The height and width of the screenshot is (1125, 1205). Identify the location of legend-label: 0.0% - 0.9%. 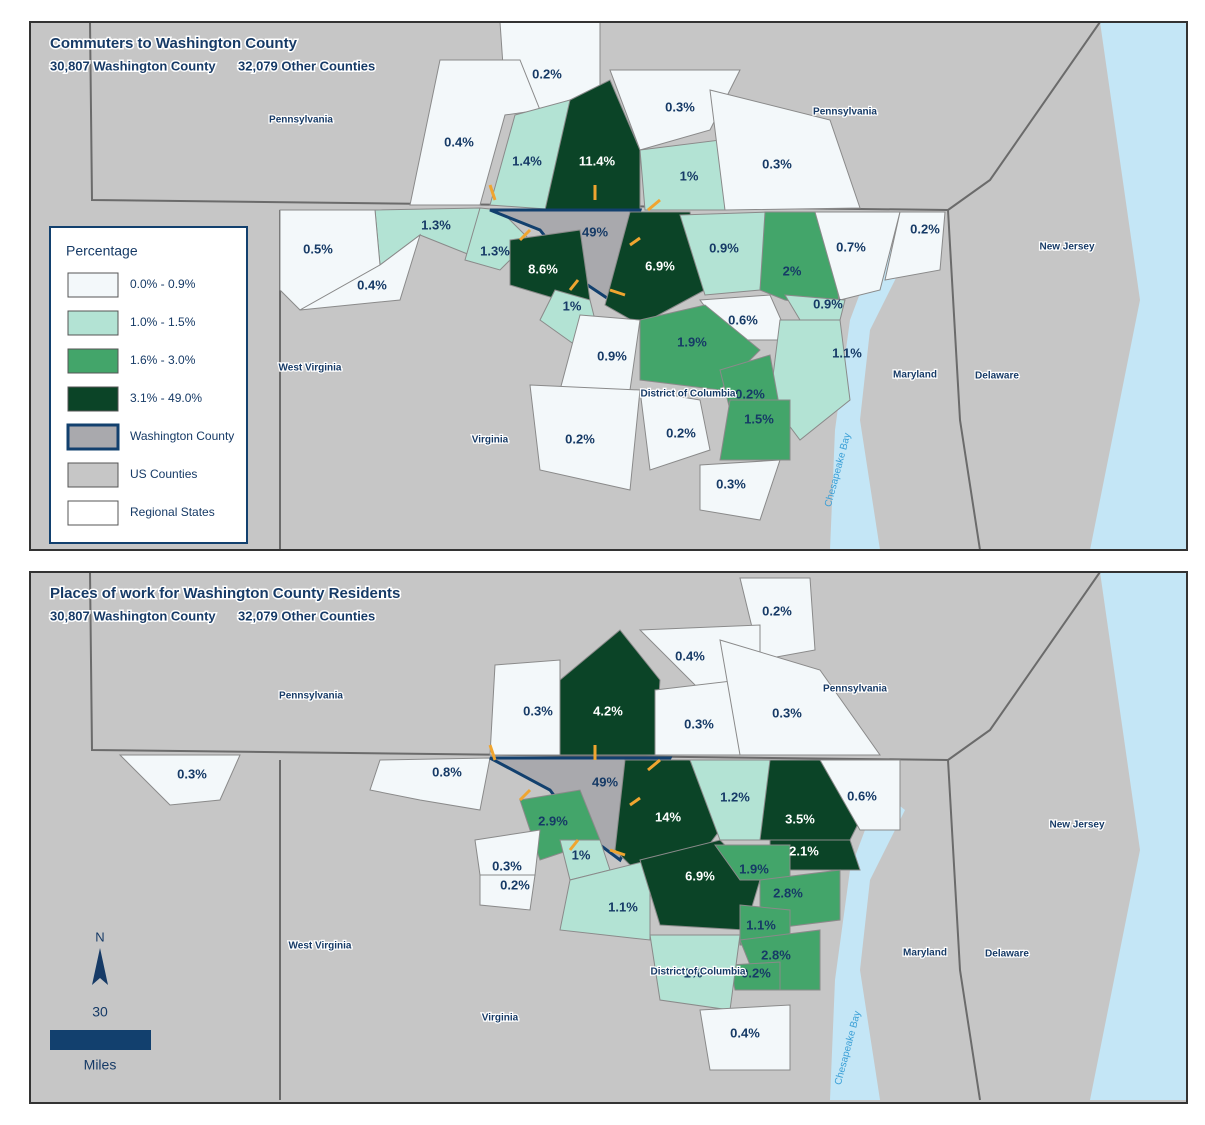
(163, 284).